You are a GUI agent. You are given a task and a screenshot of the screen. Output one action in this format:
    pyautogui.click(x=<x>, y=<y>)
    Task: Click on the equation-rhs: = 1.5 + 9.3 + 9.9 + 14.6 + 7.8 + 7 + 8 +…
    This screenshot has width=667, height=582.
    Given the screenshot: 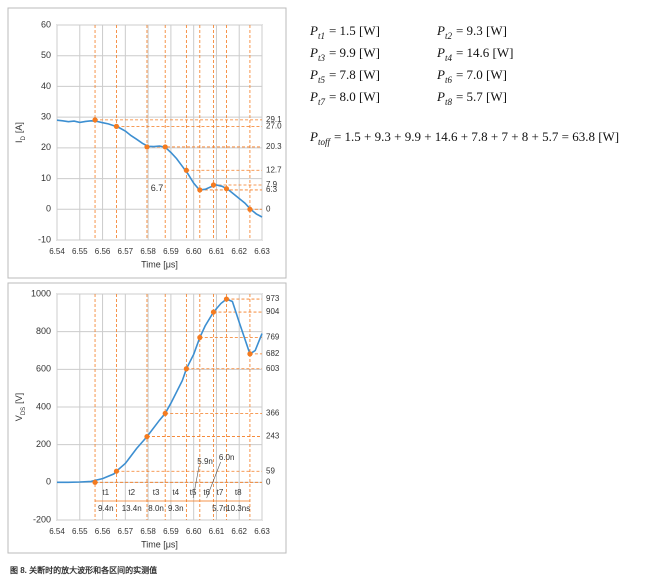 What is the action you would take?
    pyautogui.click(x=476, y=136)
    